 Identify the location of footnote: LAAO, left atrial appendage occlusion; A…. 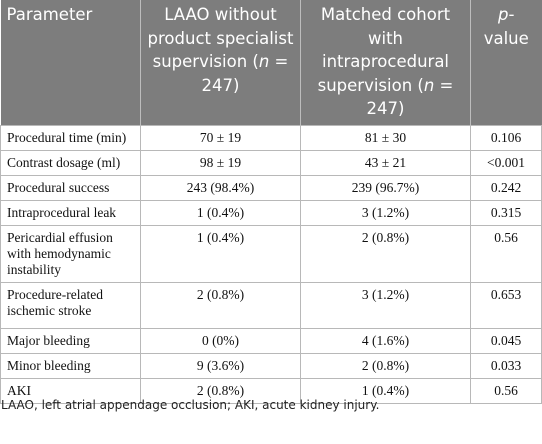
(190, 405).